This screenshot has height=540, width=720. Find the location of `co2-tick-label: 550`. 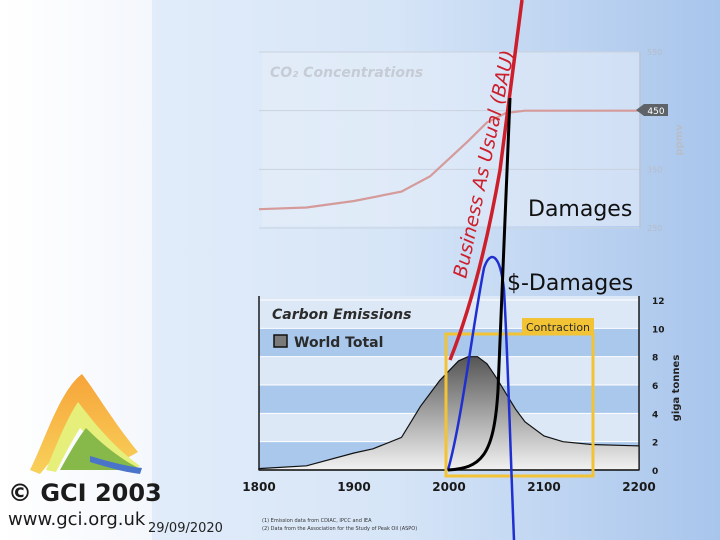

co2-tick-label: 550 is located at coordinates (654, 52).